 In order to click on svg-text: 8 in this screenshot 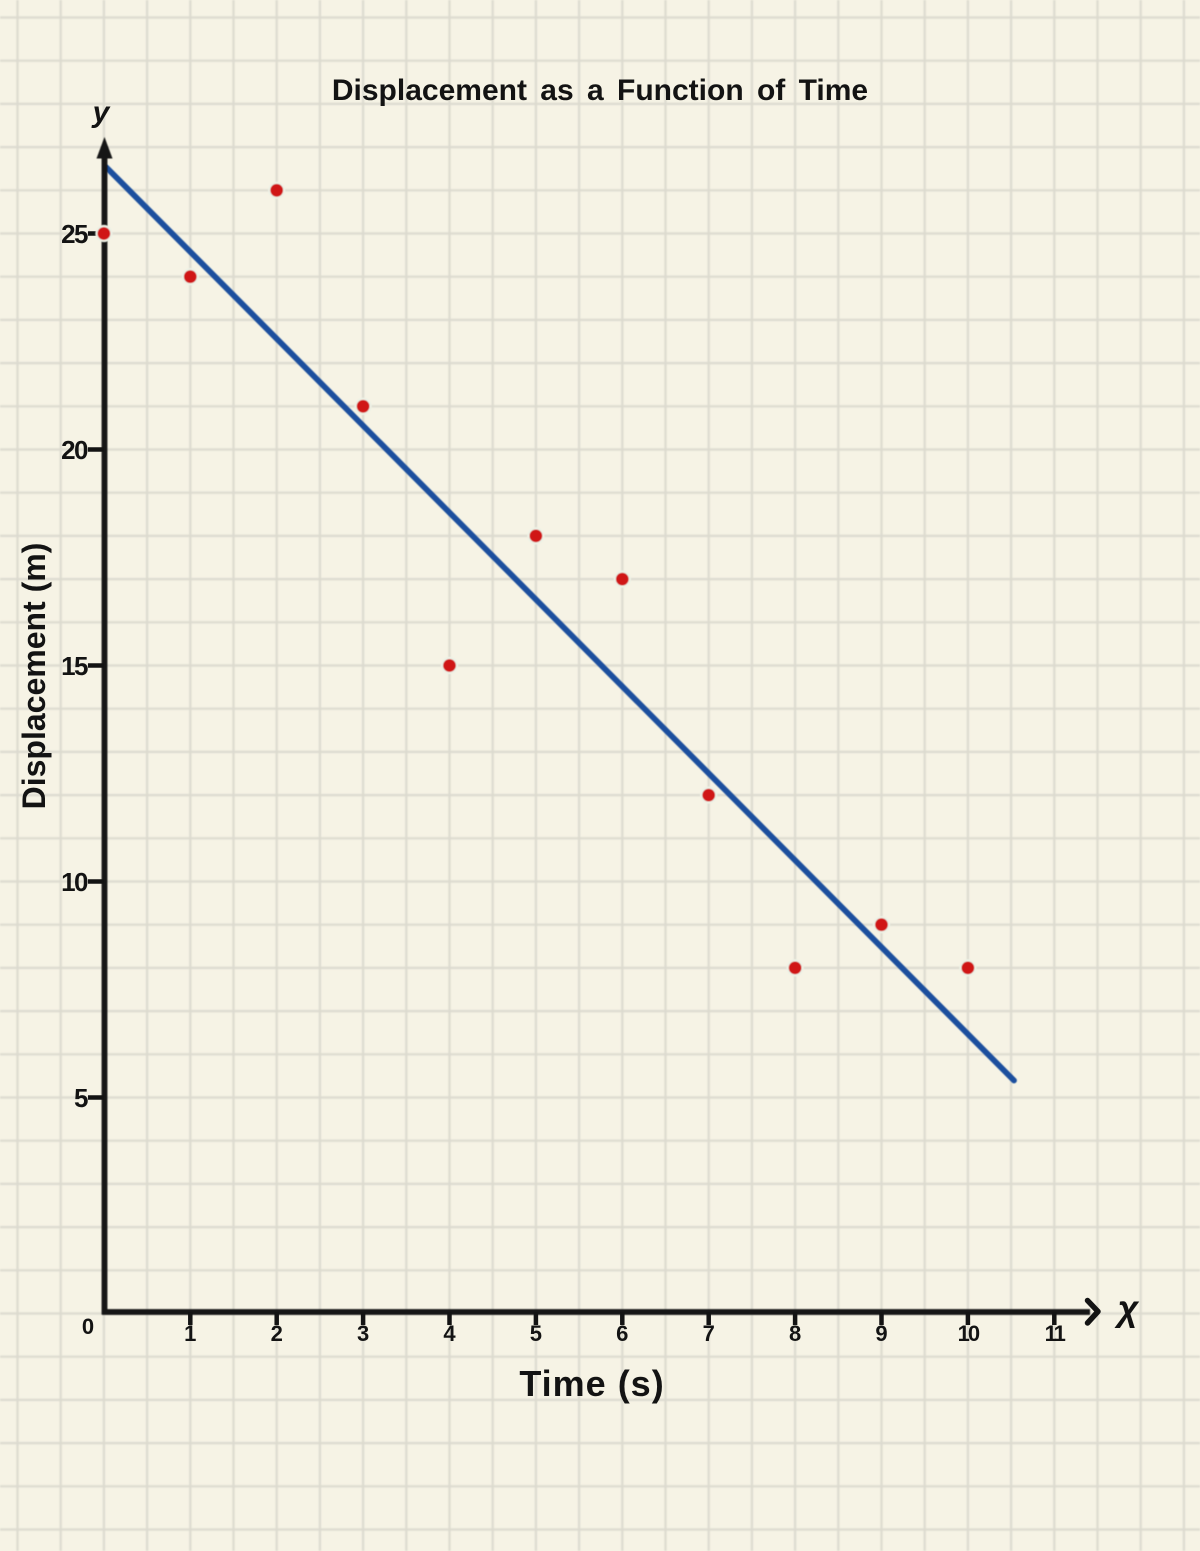, I will do `click(795, 1333)`.